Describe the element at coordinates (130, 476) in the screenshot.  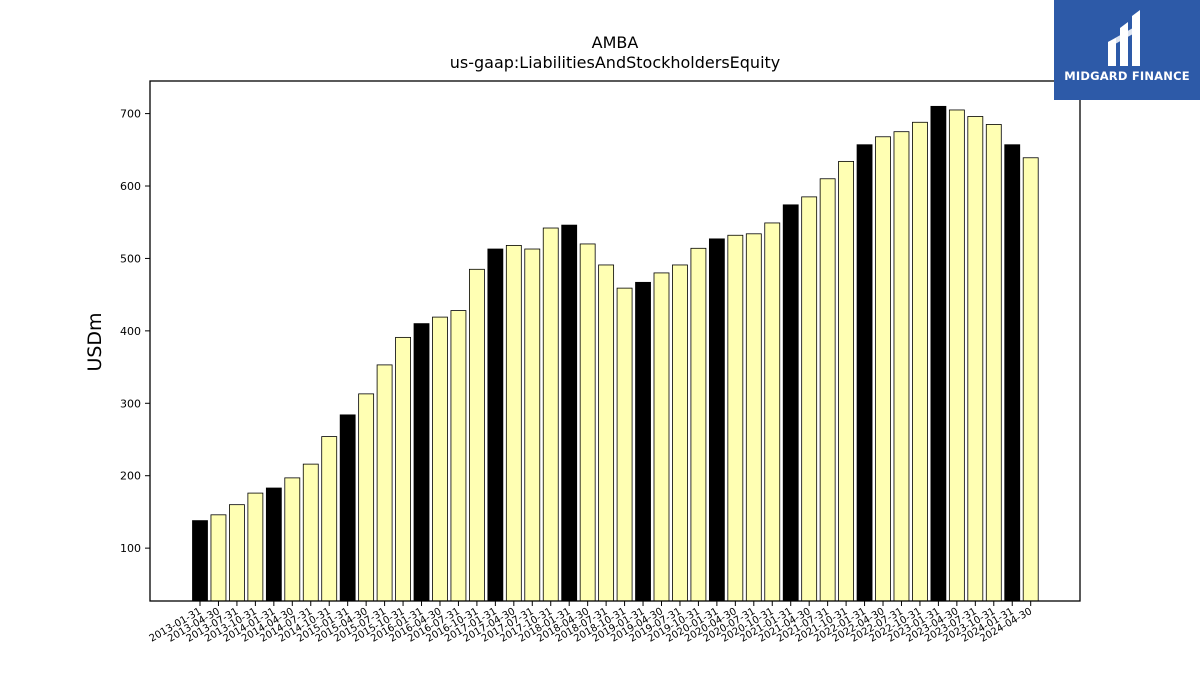
I see `y-tick-label: 200` at that location.